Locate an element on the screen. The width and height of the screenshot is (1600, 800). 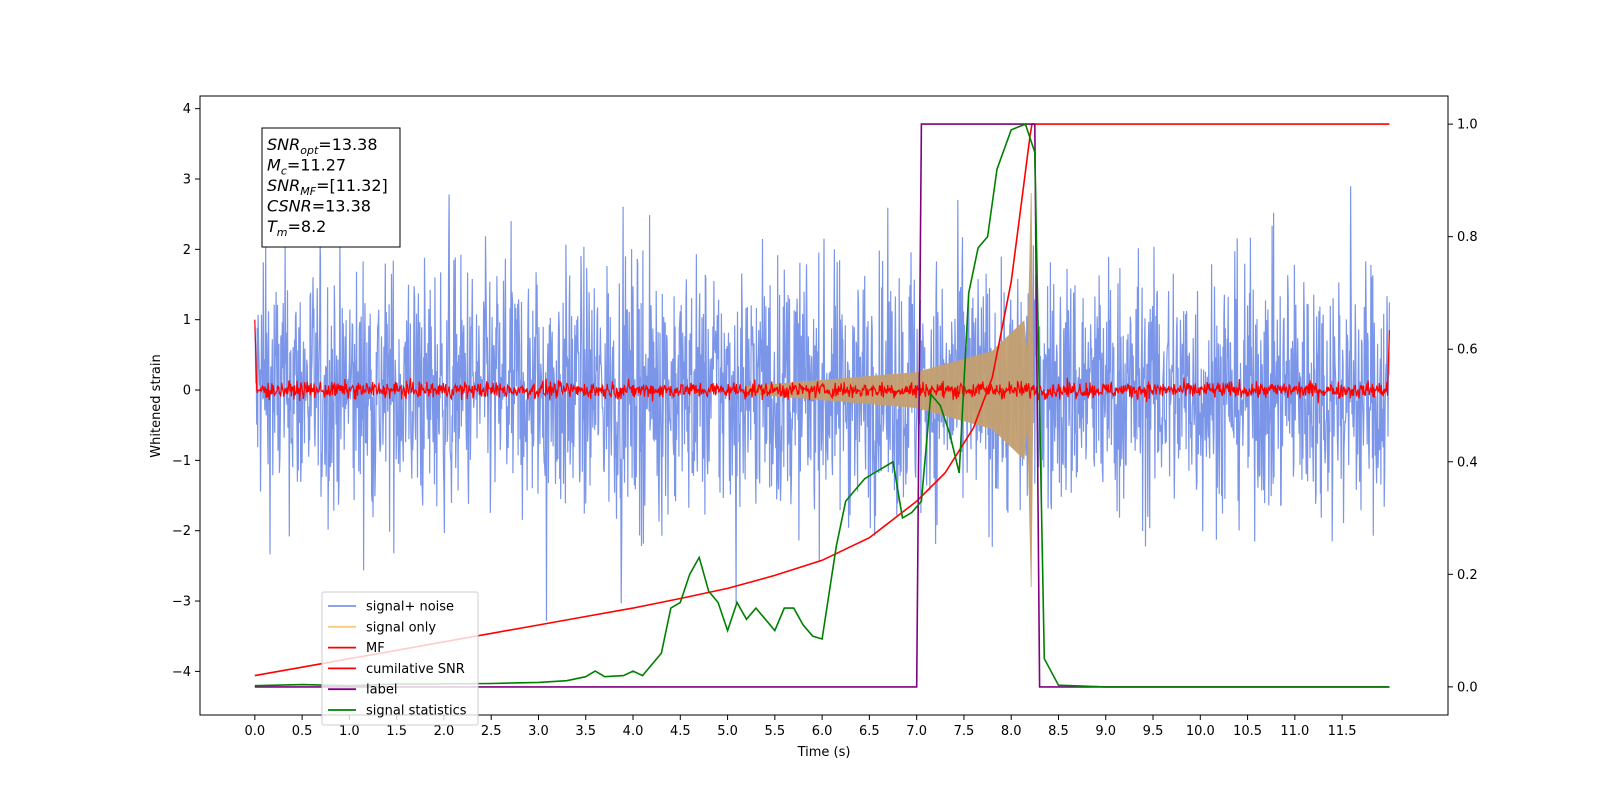
x-tick-label: 4.0 is located at coordinates (633, 731).